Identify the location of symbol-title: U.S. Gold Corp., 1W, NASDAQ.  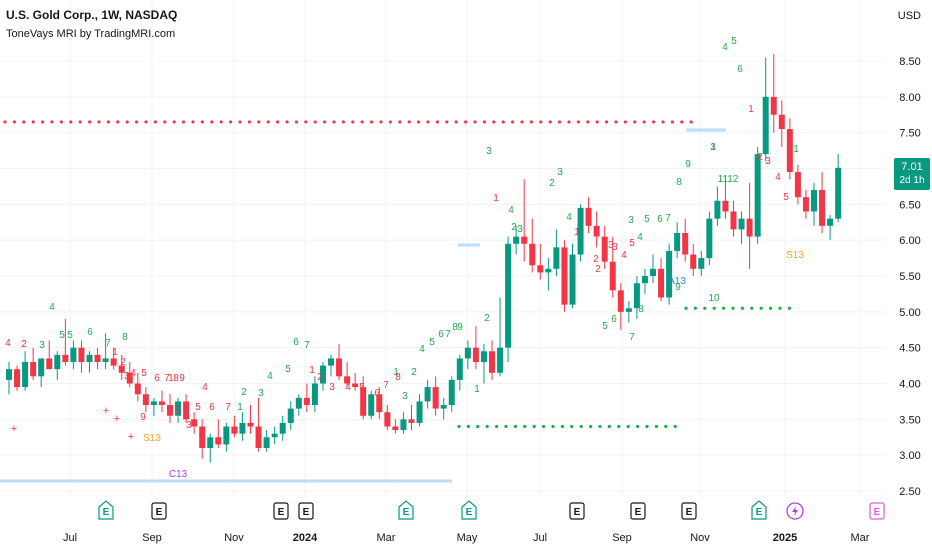
(92, 15).